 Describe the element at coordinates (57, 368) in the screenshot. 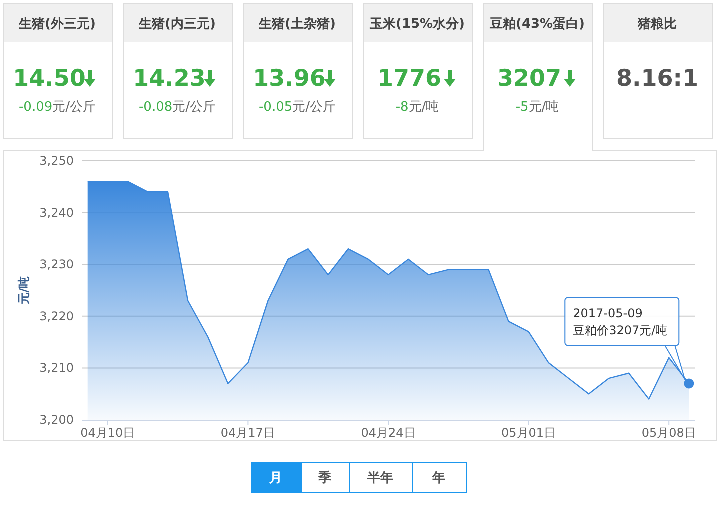

I see `y-tick-label: 3,210` at that location.